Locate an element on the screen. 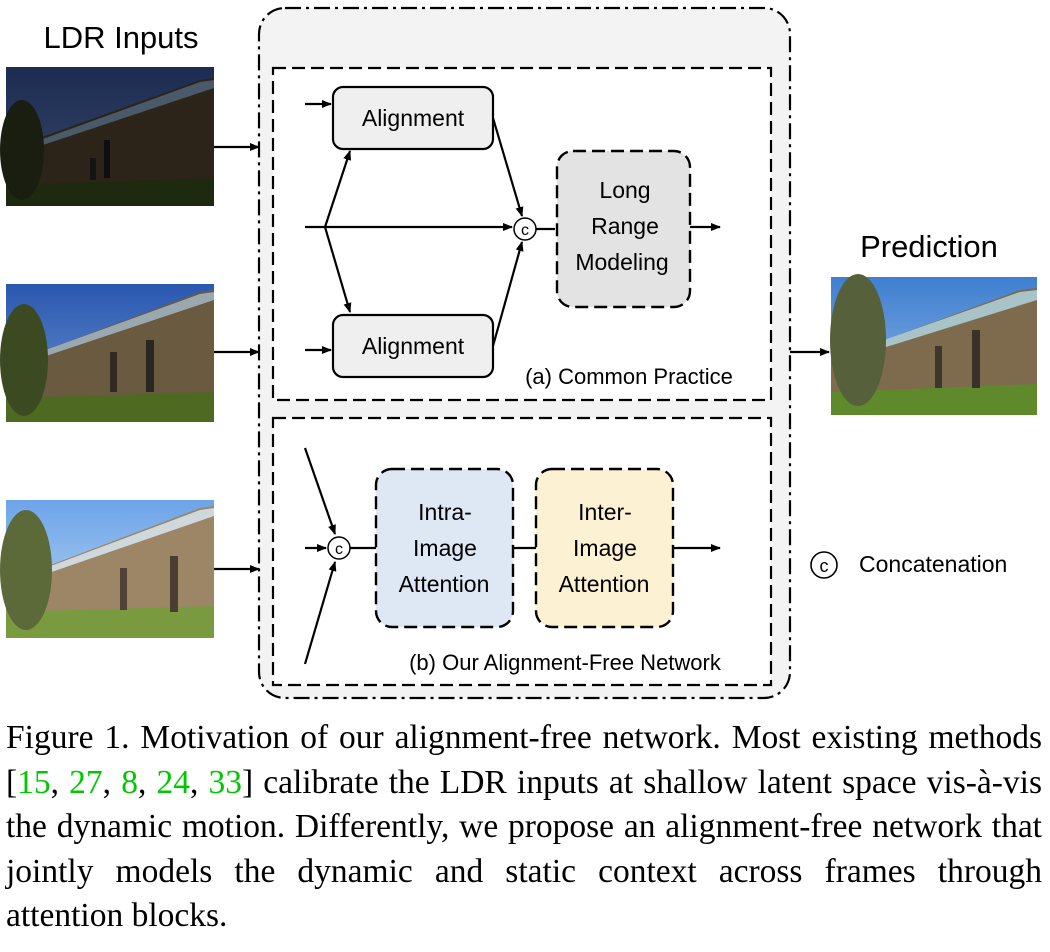  long-range-modeling-block is located at coordinates (623, 229).